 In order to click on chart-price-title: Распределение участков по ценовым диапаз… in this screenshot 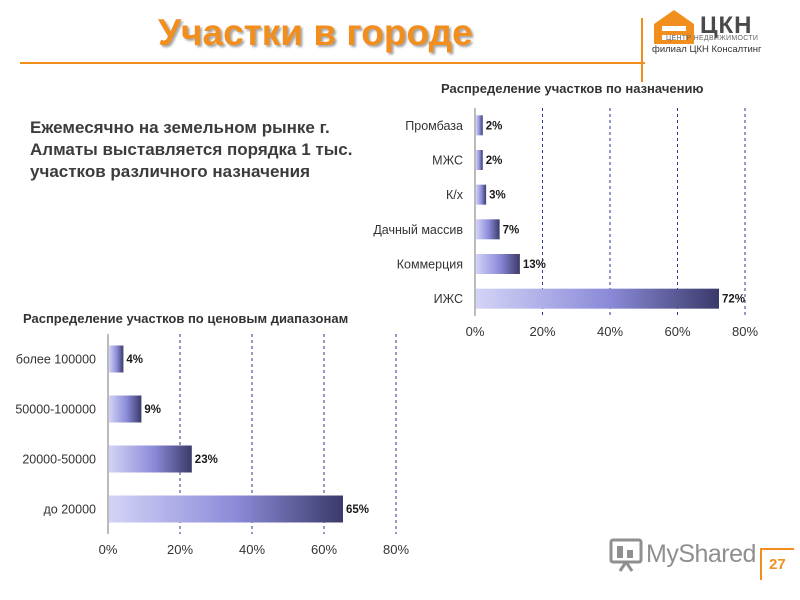, I will do `click(186, 318)`.